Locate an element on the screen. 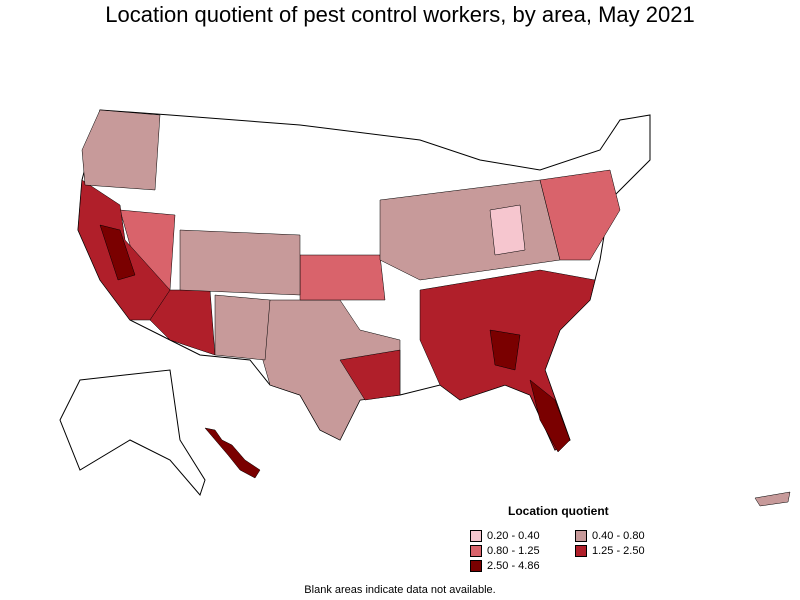 This screenshot has width=800, height=600. legend-item-2-50-4-86: 2.50 - 4.86 is located at coordinates (505, 566).